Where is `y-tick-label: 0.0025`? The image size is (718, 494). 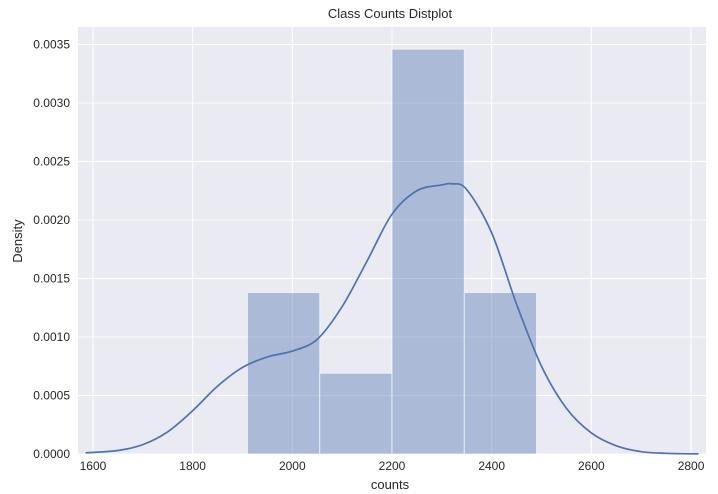
y-tick-label: 0.0025 is located at coordinates (51, 162).